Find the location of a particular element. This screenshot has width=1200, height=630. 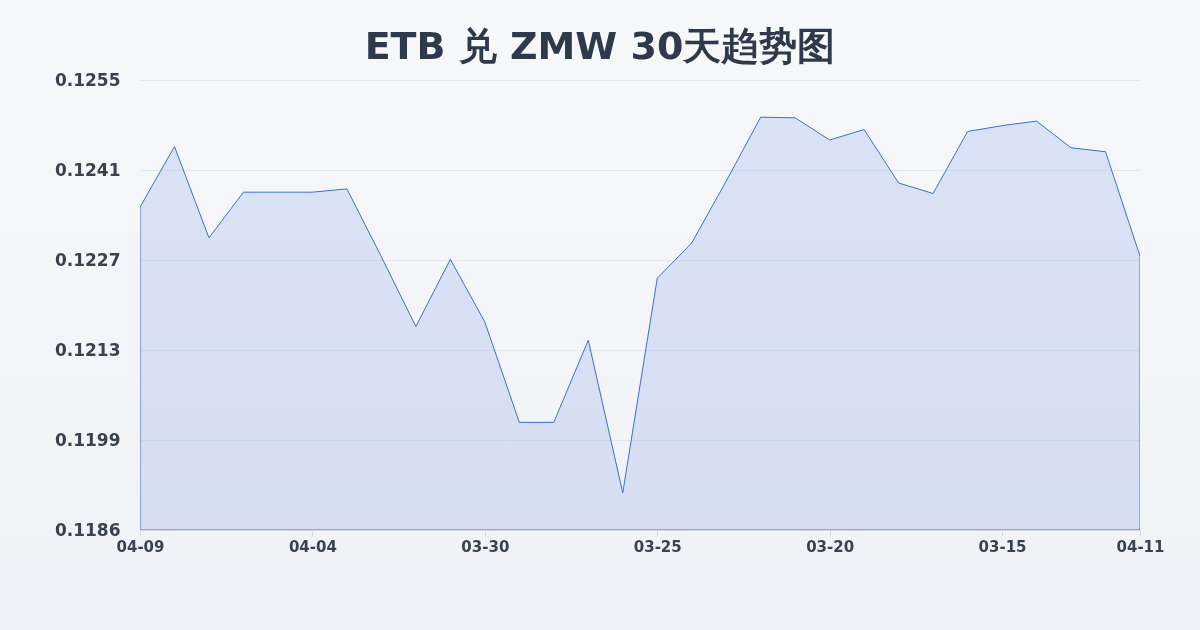

y-tick-label: 0.1255 is located at coordinates (87, 79).